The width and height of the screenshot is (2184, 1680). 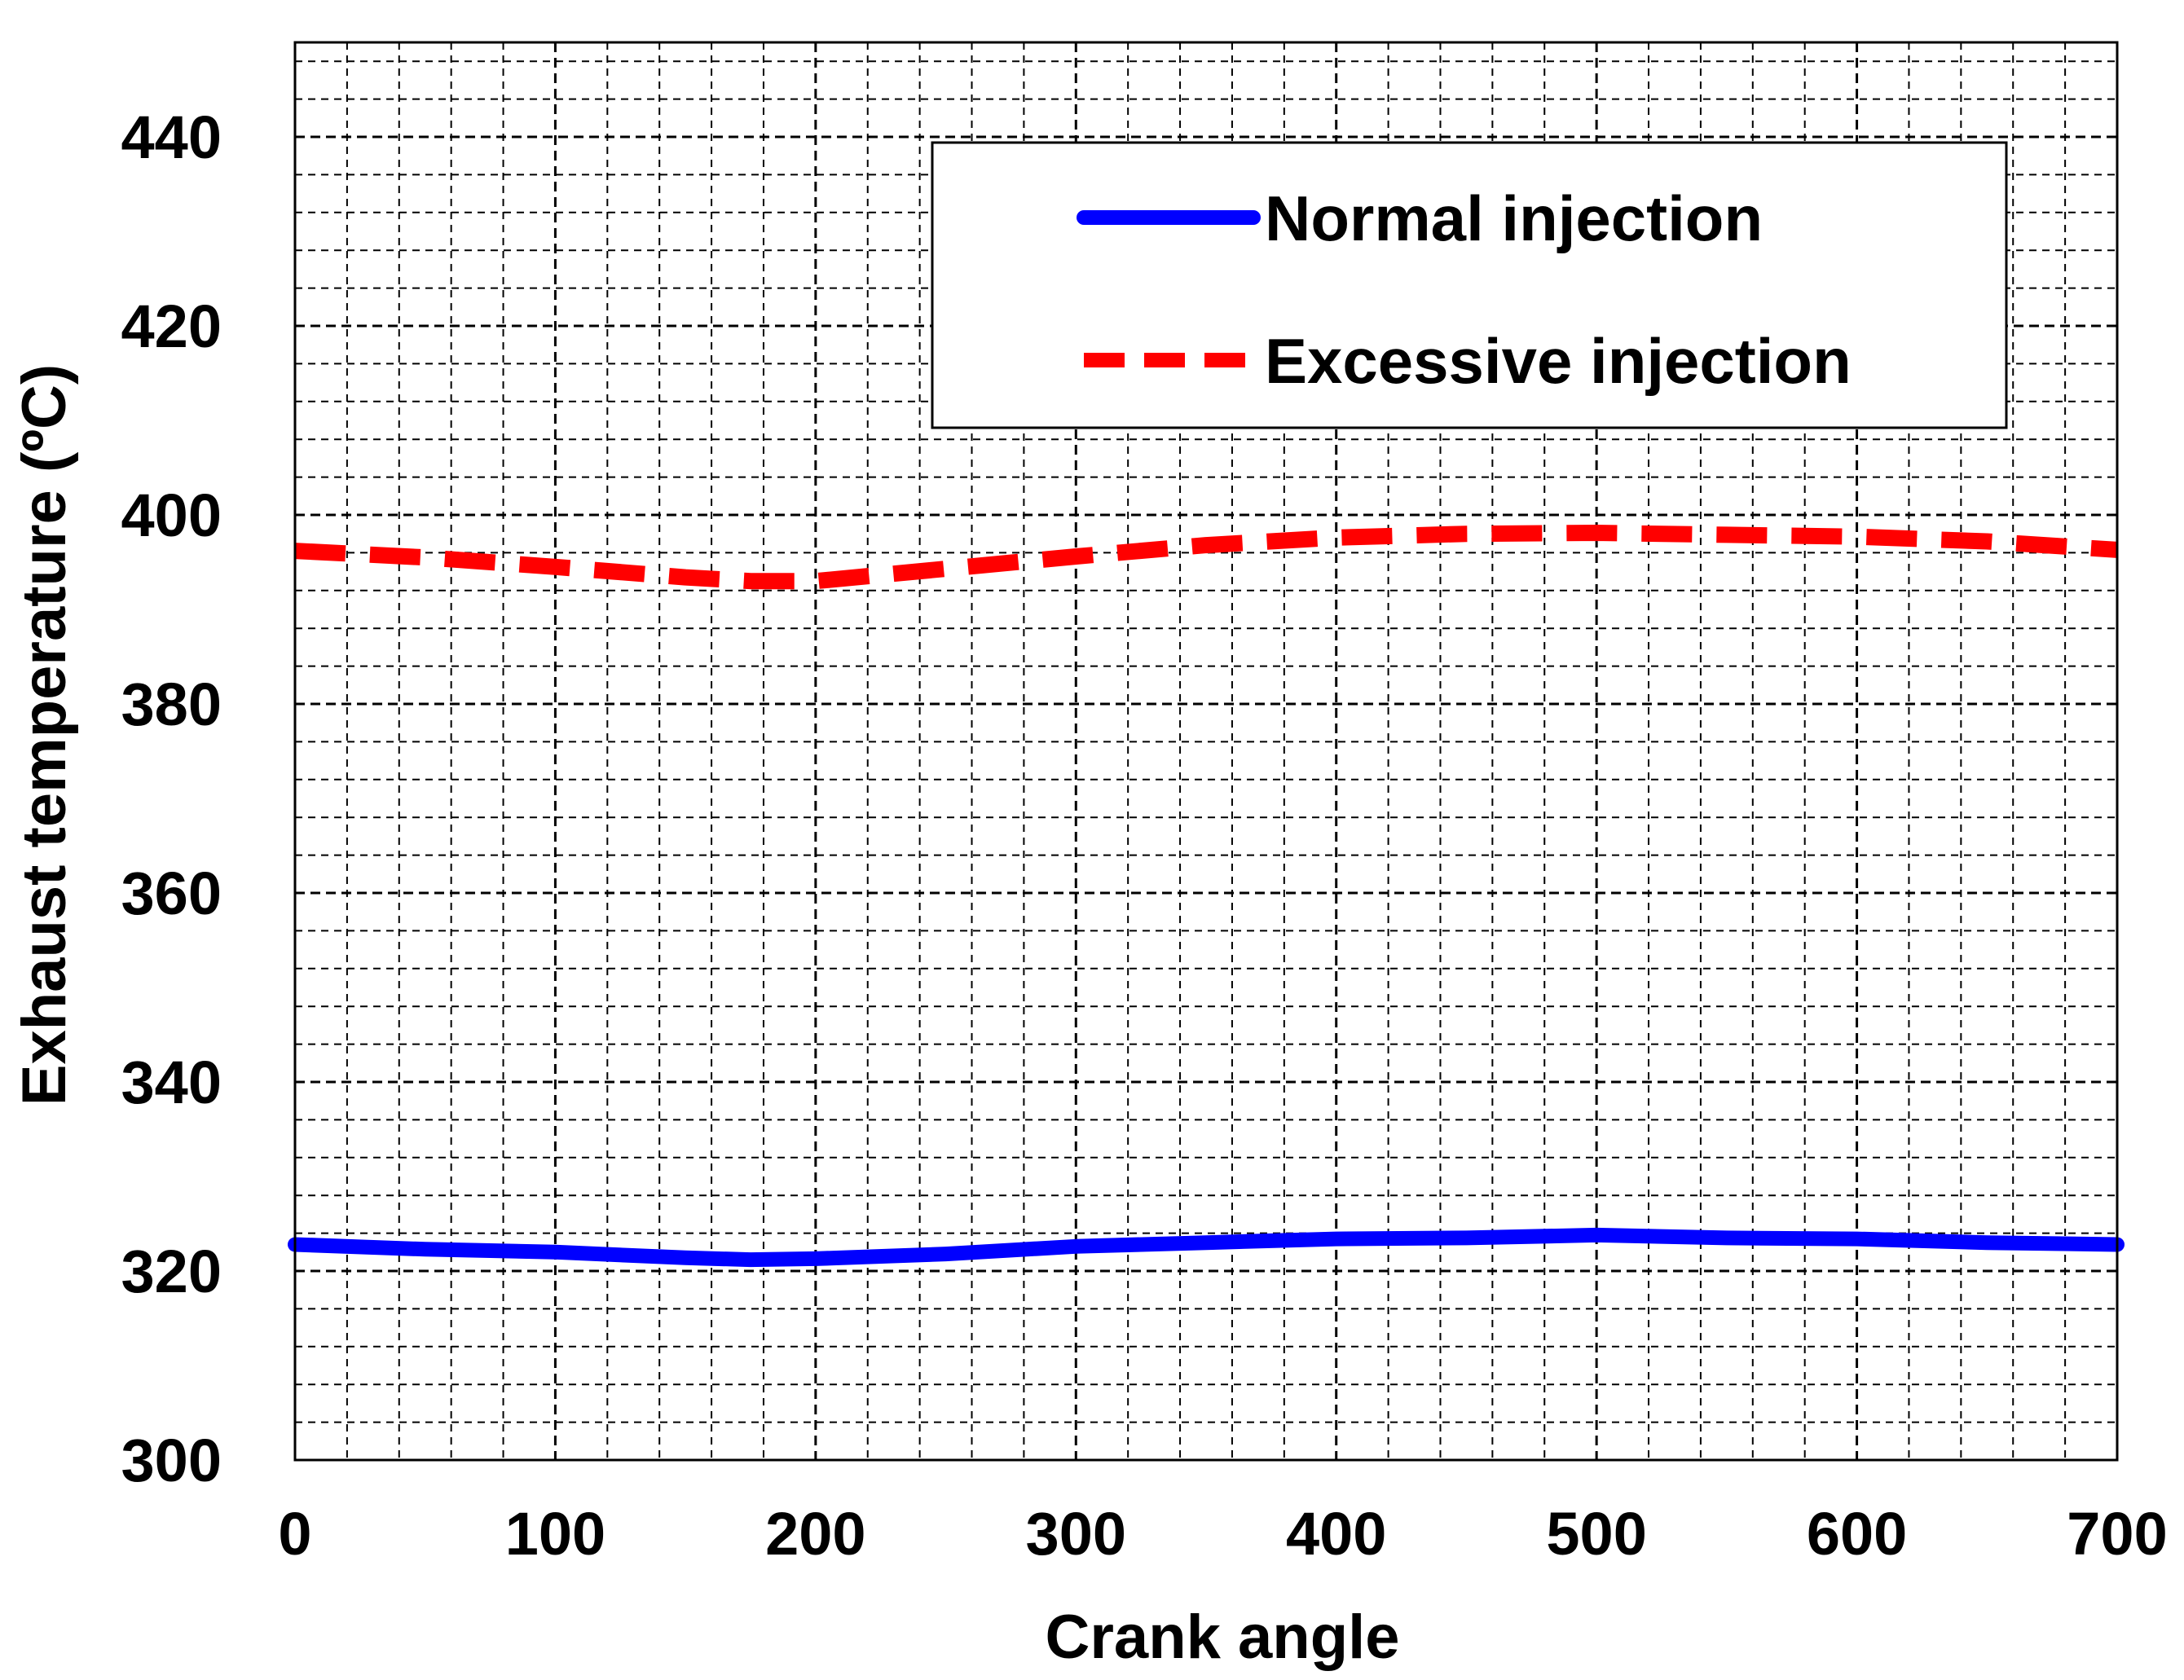 What do you see at coordinates (1857, 1534) in the screenshot?
I see `x-tick-label: 600` at bounding box center [1857, 1534].